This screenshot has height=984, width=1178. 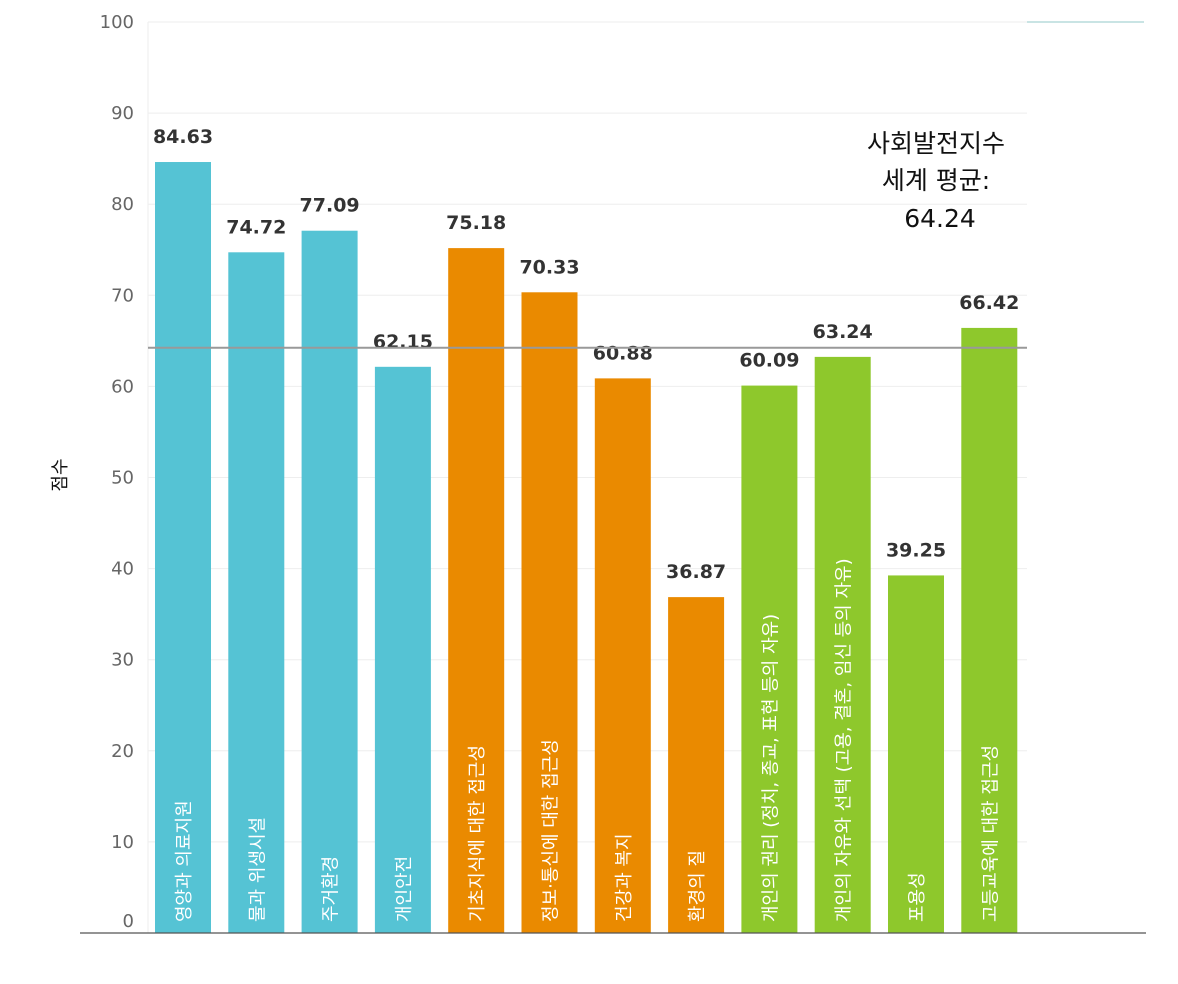 I want to click on y-tick-label: 100, so click(x=117, y=22).